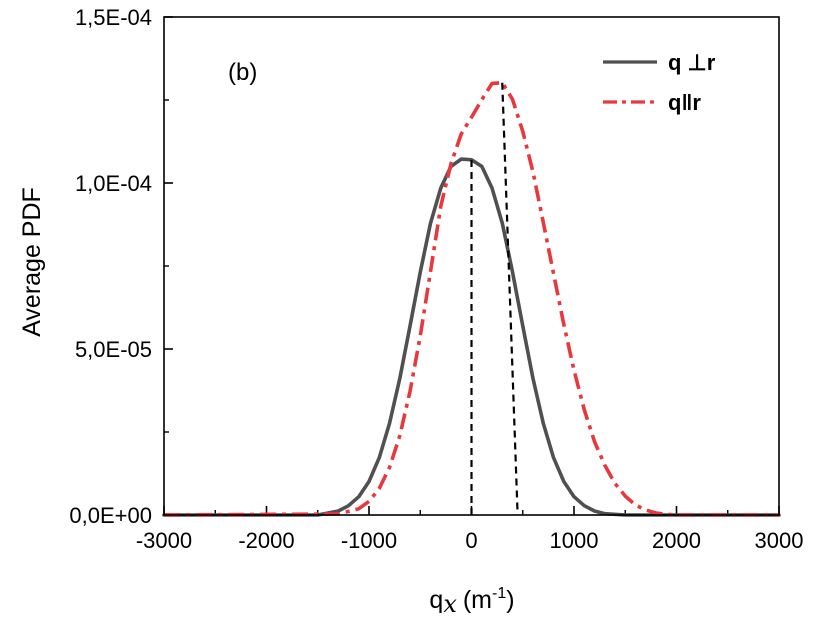  Describe the element at coordinates (110, 266) in the screenshot. I see `y-tick-labels: 0,0E+00 5,0E-05 1,0E-04 1,5E-04` at that location.